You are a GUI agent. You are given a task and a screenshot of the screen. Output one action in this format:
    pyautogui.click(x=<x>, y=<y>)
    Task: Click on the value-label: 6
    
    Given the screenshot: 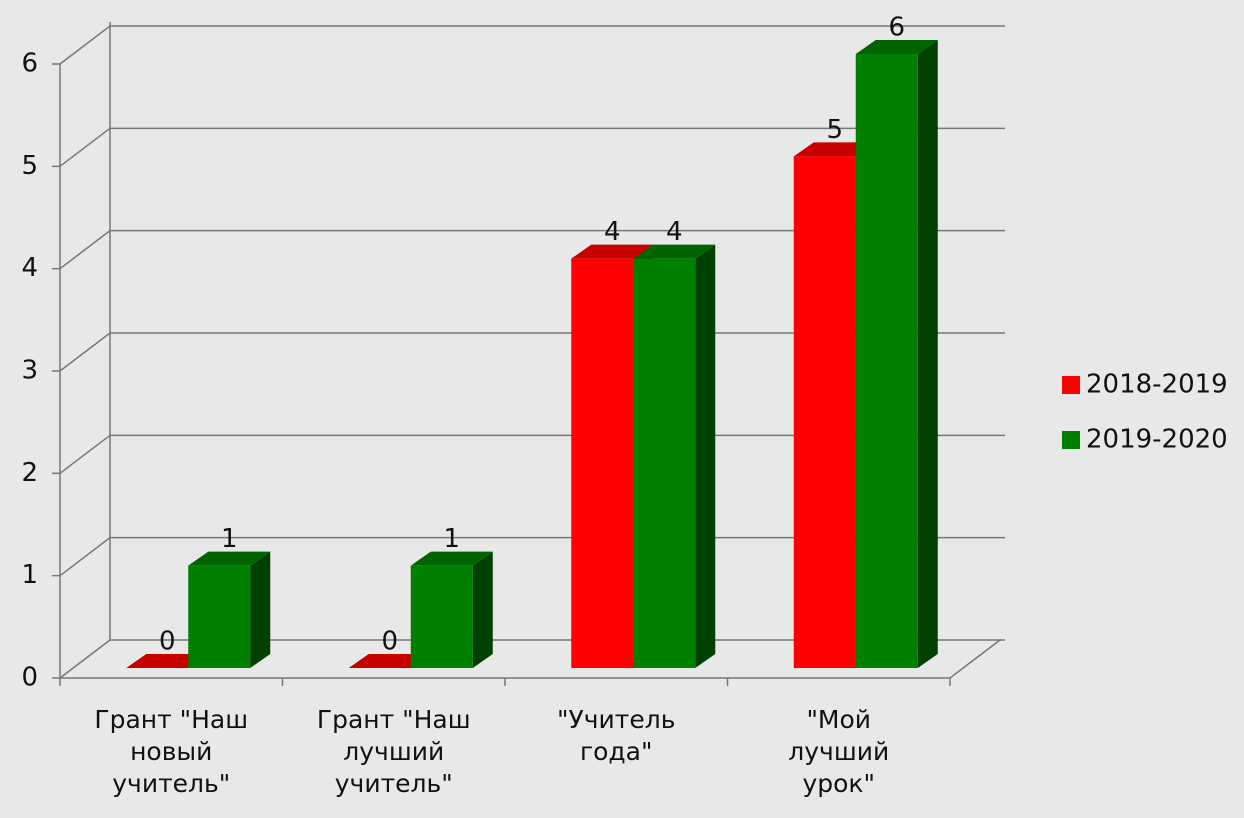 What is the action you would take?
    pyautogui.click(x=896, y=28)
    